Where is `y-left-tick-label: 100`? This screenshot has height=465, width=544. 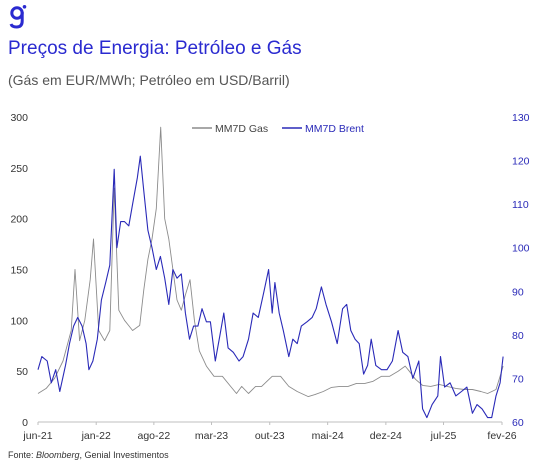 y-left-tick-label: 100 is located at coordinates (19, 321).